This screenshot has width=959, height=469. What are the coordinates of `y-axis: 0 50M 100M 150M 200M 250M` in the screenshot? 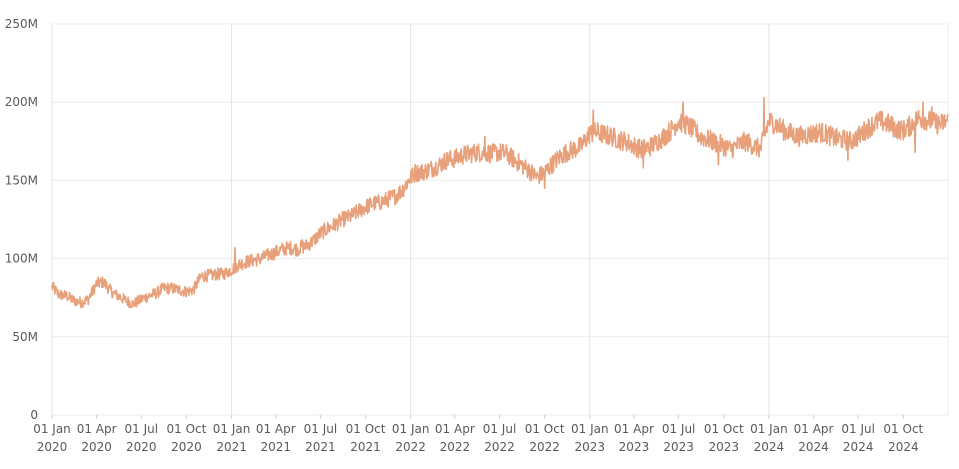 It's located at (21, 219).